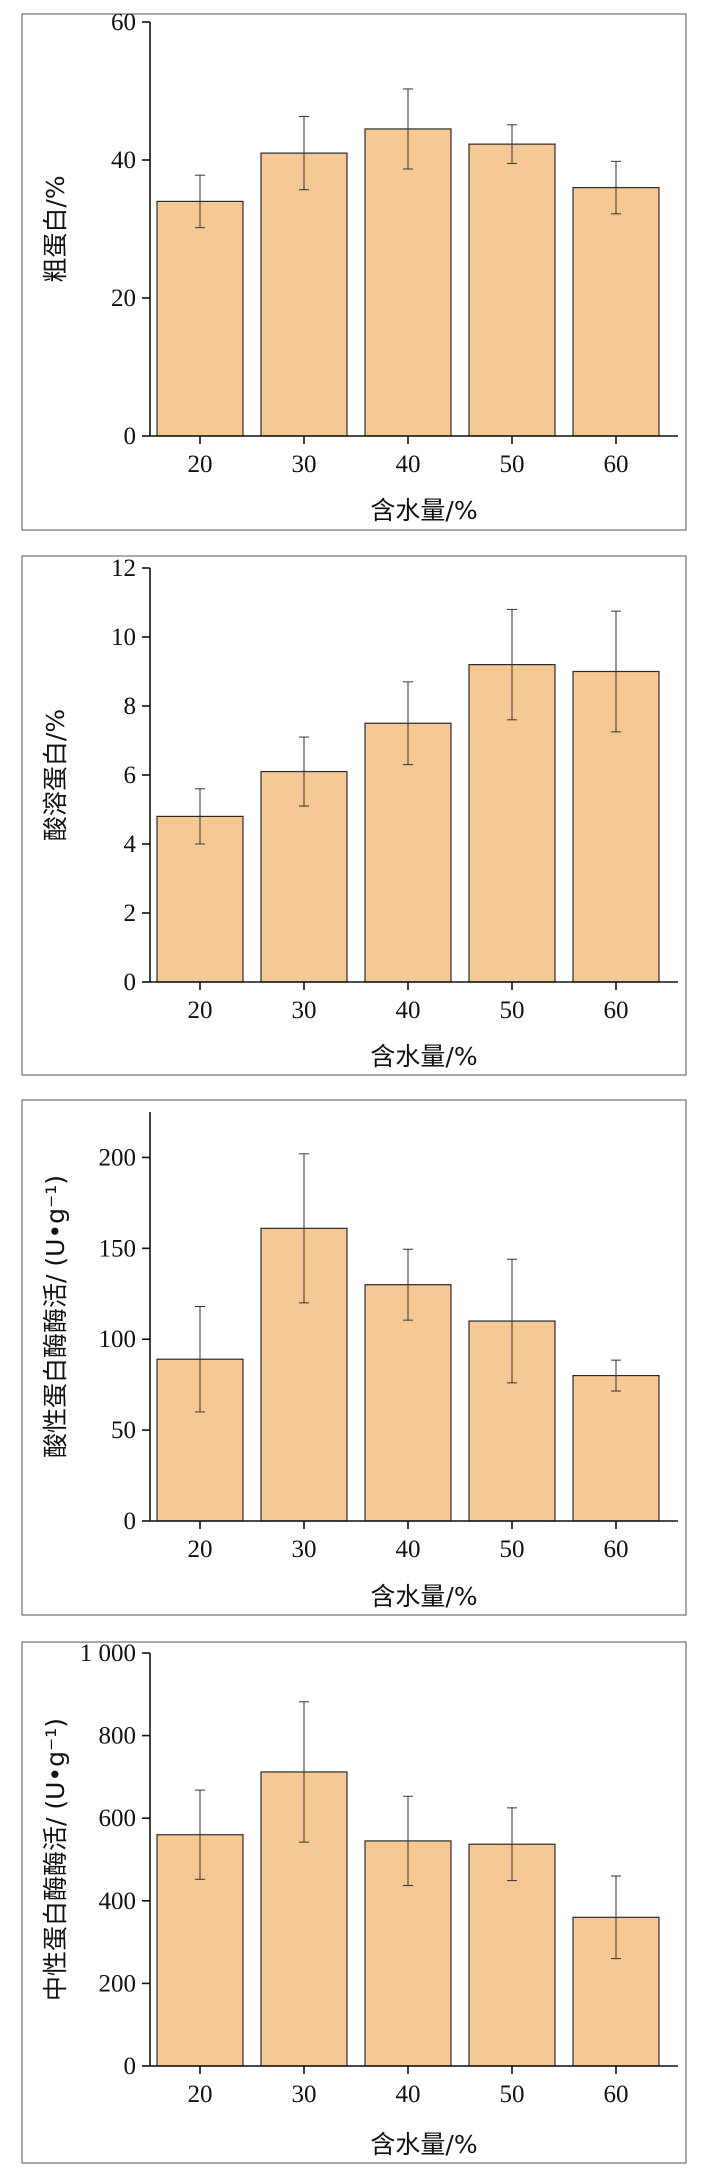 The height and width of the screenshot is (2173, 708). What do you see at coordinates (123, 637) in the screenshot?
I see `y-tick-label: 10` at bounding box center [123, 637].